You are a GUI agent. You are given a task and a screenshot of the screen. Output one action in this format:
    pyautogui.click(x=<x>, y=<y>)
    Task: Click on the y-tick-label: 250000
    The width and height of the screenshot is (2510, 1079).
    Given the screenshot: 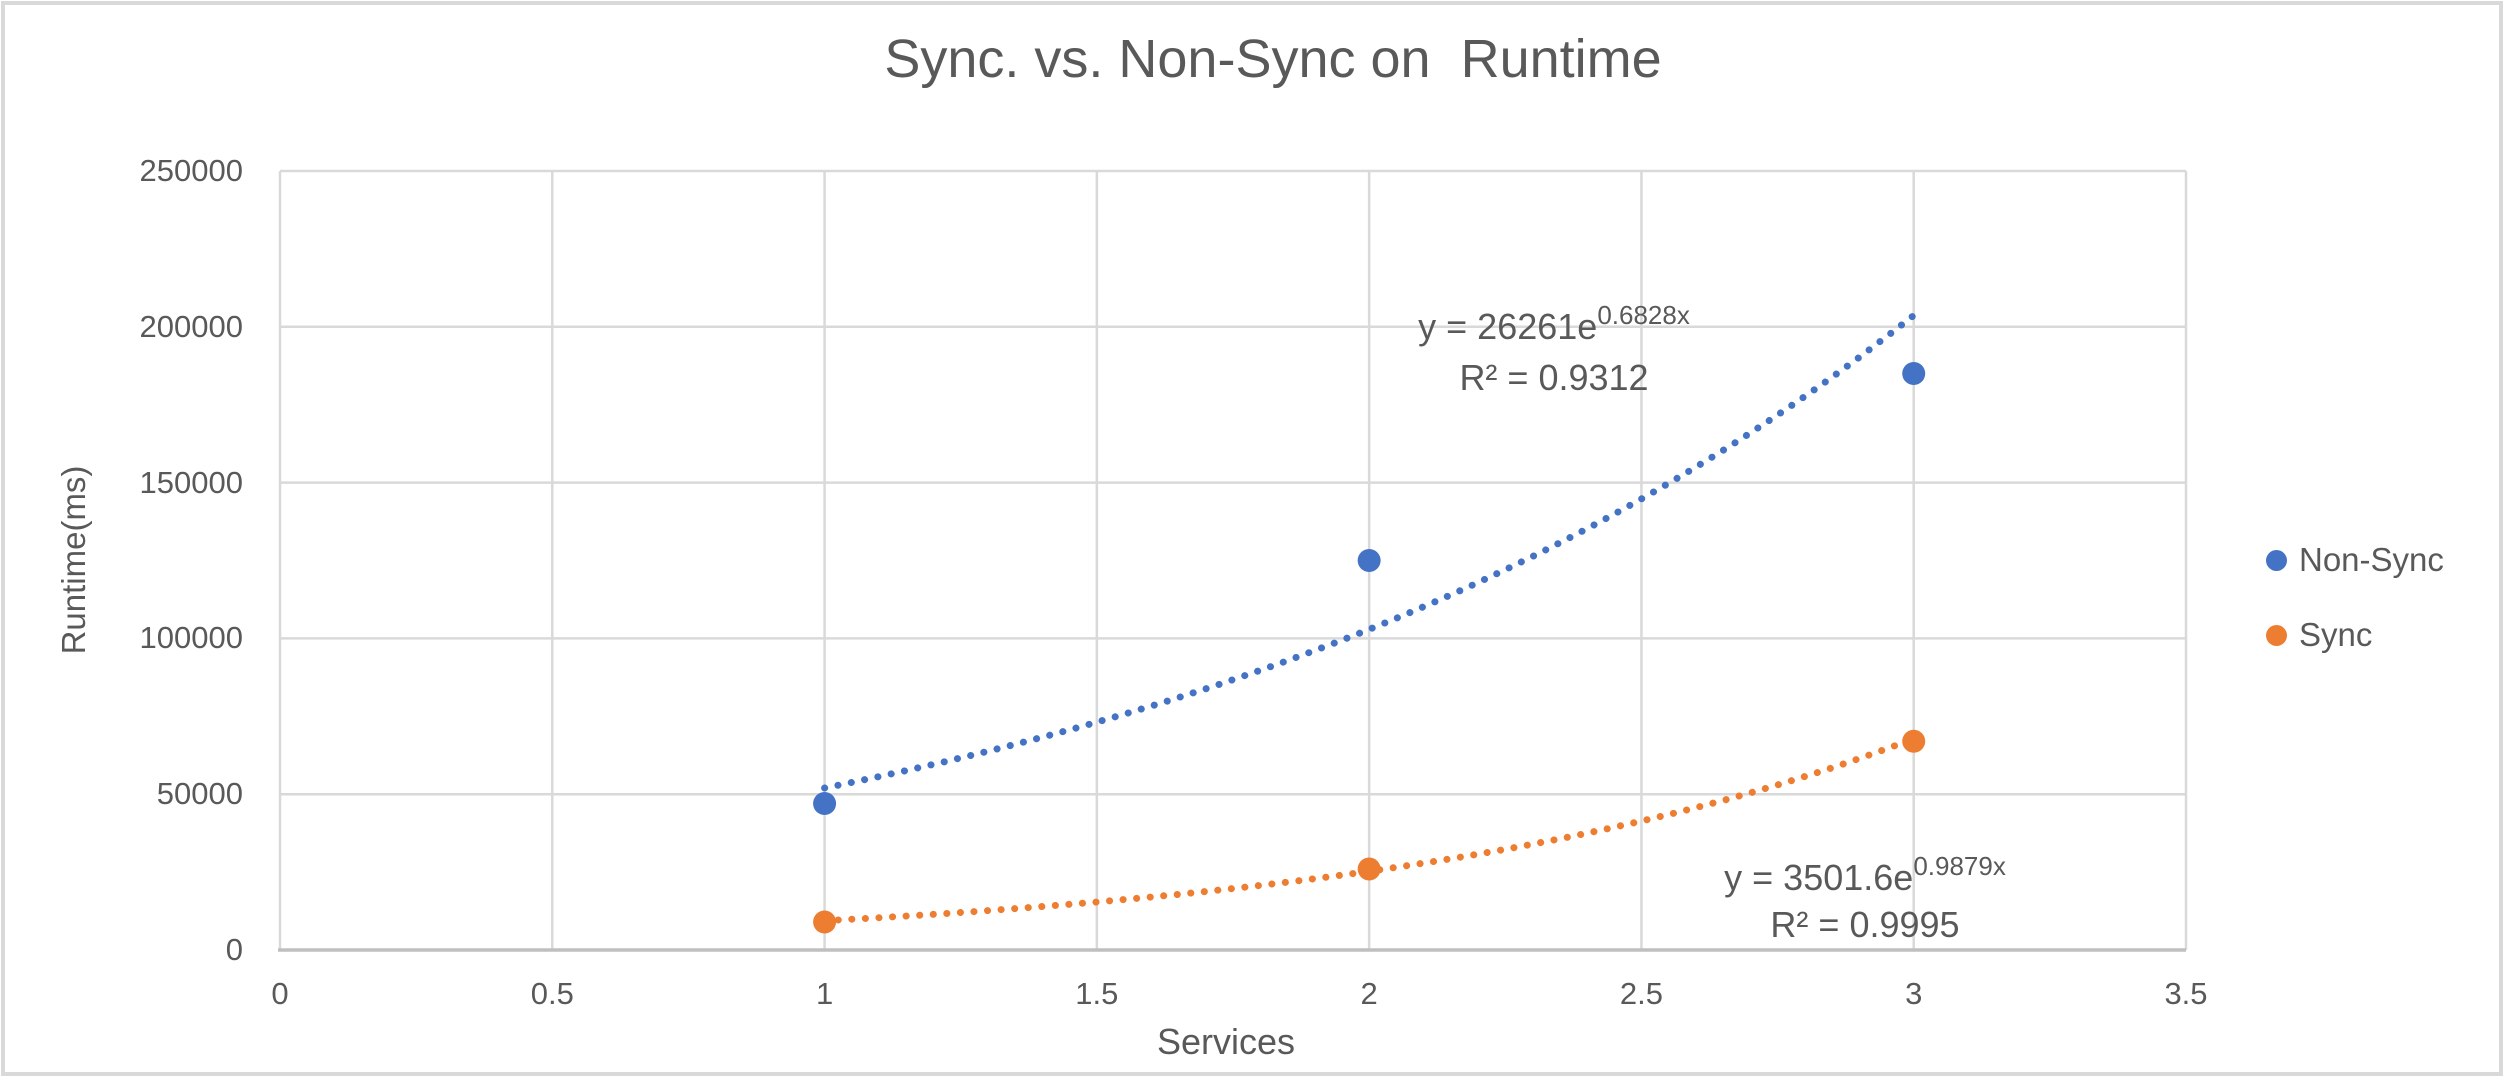 What is the action you would take?
    pyautogui.click(x=191, y=170)
    